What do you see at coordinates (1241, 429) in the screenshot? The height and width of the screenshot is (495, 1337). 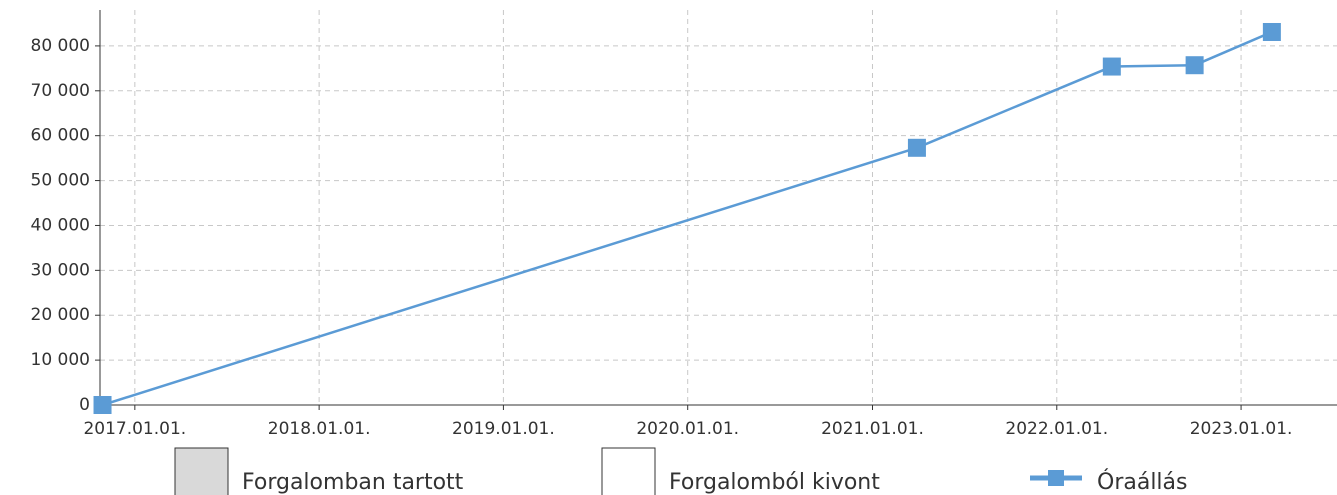 I see `x-tick-label: 2023.01.01.` at bounding box center [1241, 429].